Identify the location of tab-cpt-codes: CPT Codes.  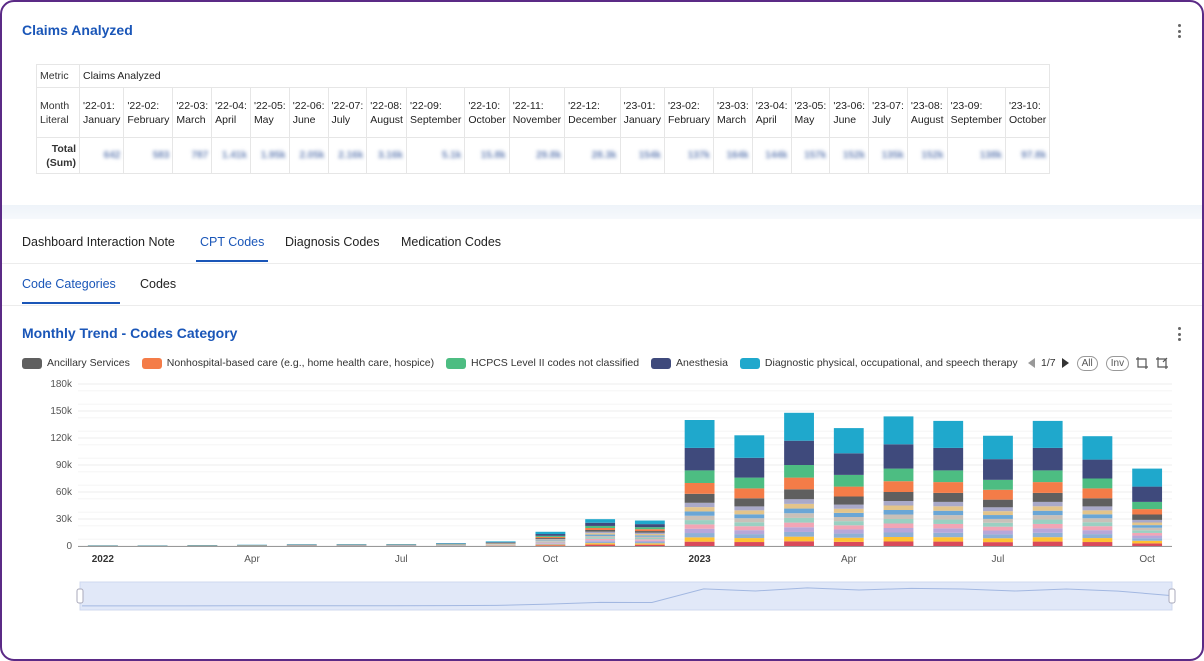
(232, 243).